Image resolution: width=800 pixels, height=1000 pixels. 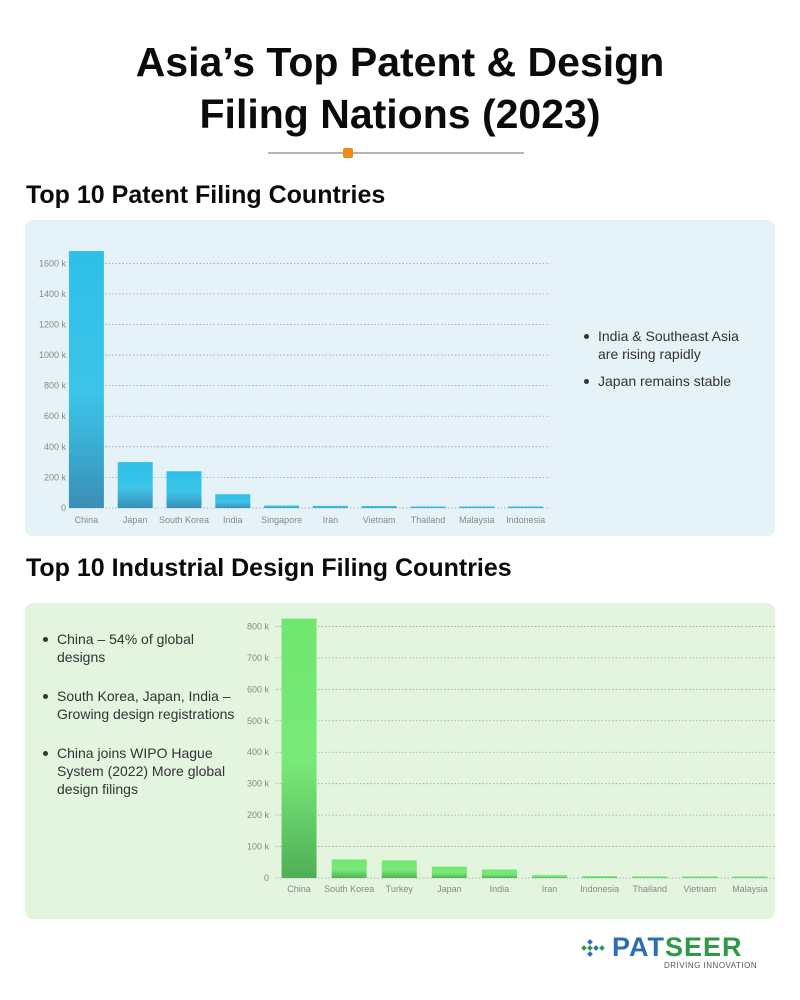 I want to click on logo-wordmark: PATSEER, so click(x=677, y=947).